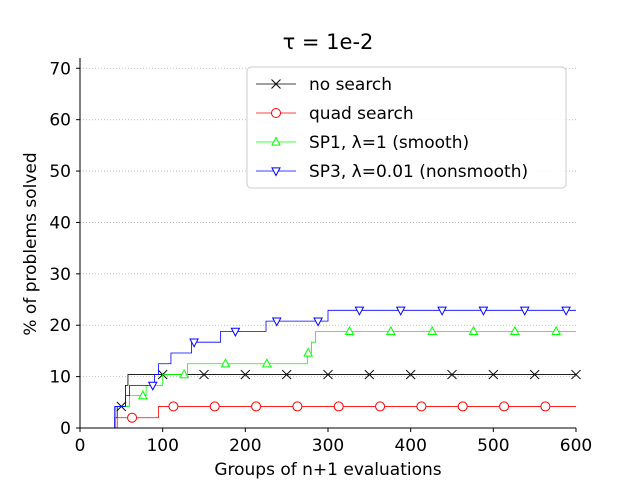 This screenshot has width=640, height=480. Describe the element at coordinates (60, 223) in the screenshot. I see `y-tick-label-4: 40` at that location.